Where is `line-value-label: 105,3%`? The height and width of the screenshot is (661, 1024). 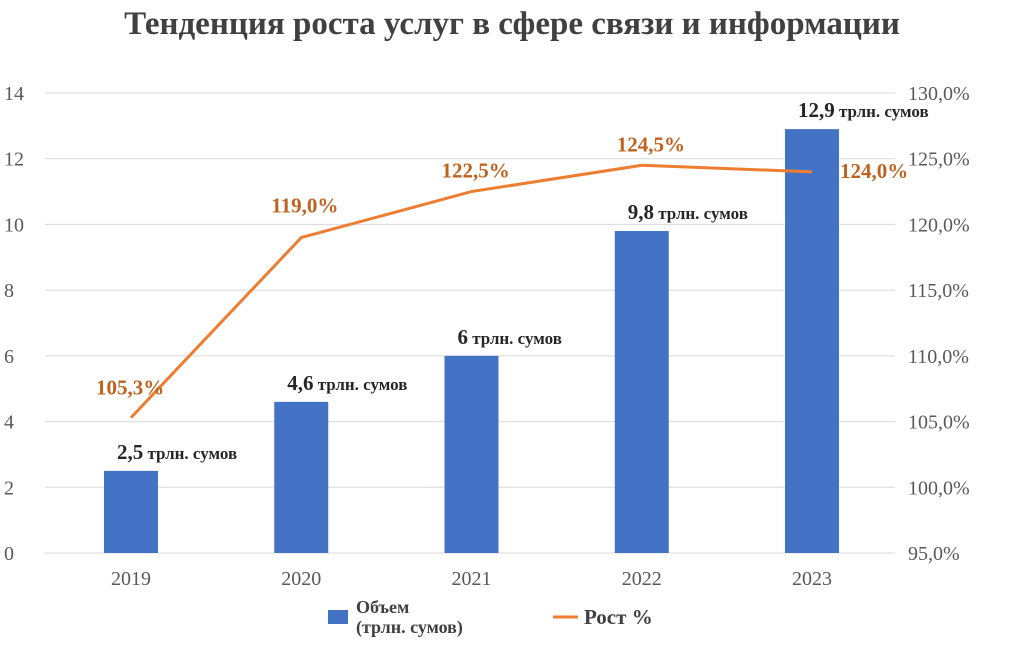 line-value-label: 105,3% is located at coordinates (130, 388).